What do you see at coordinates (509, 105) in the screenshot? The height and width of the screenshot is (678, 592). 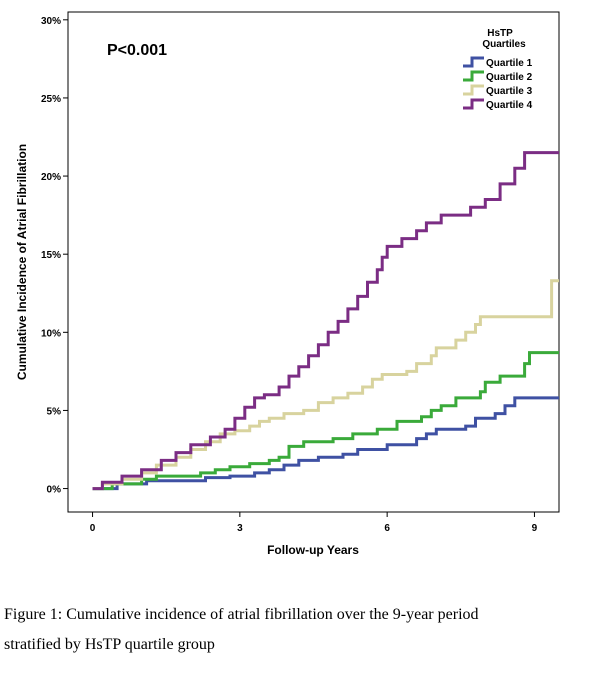 I see `legend-label-quartile-4: Quartile 4` at bounding box center [509, 105].